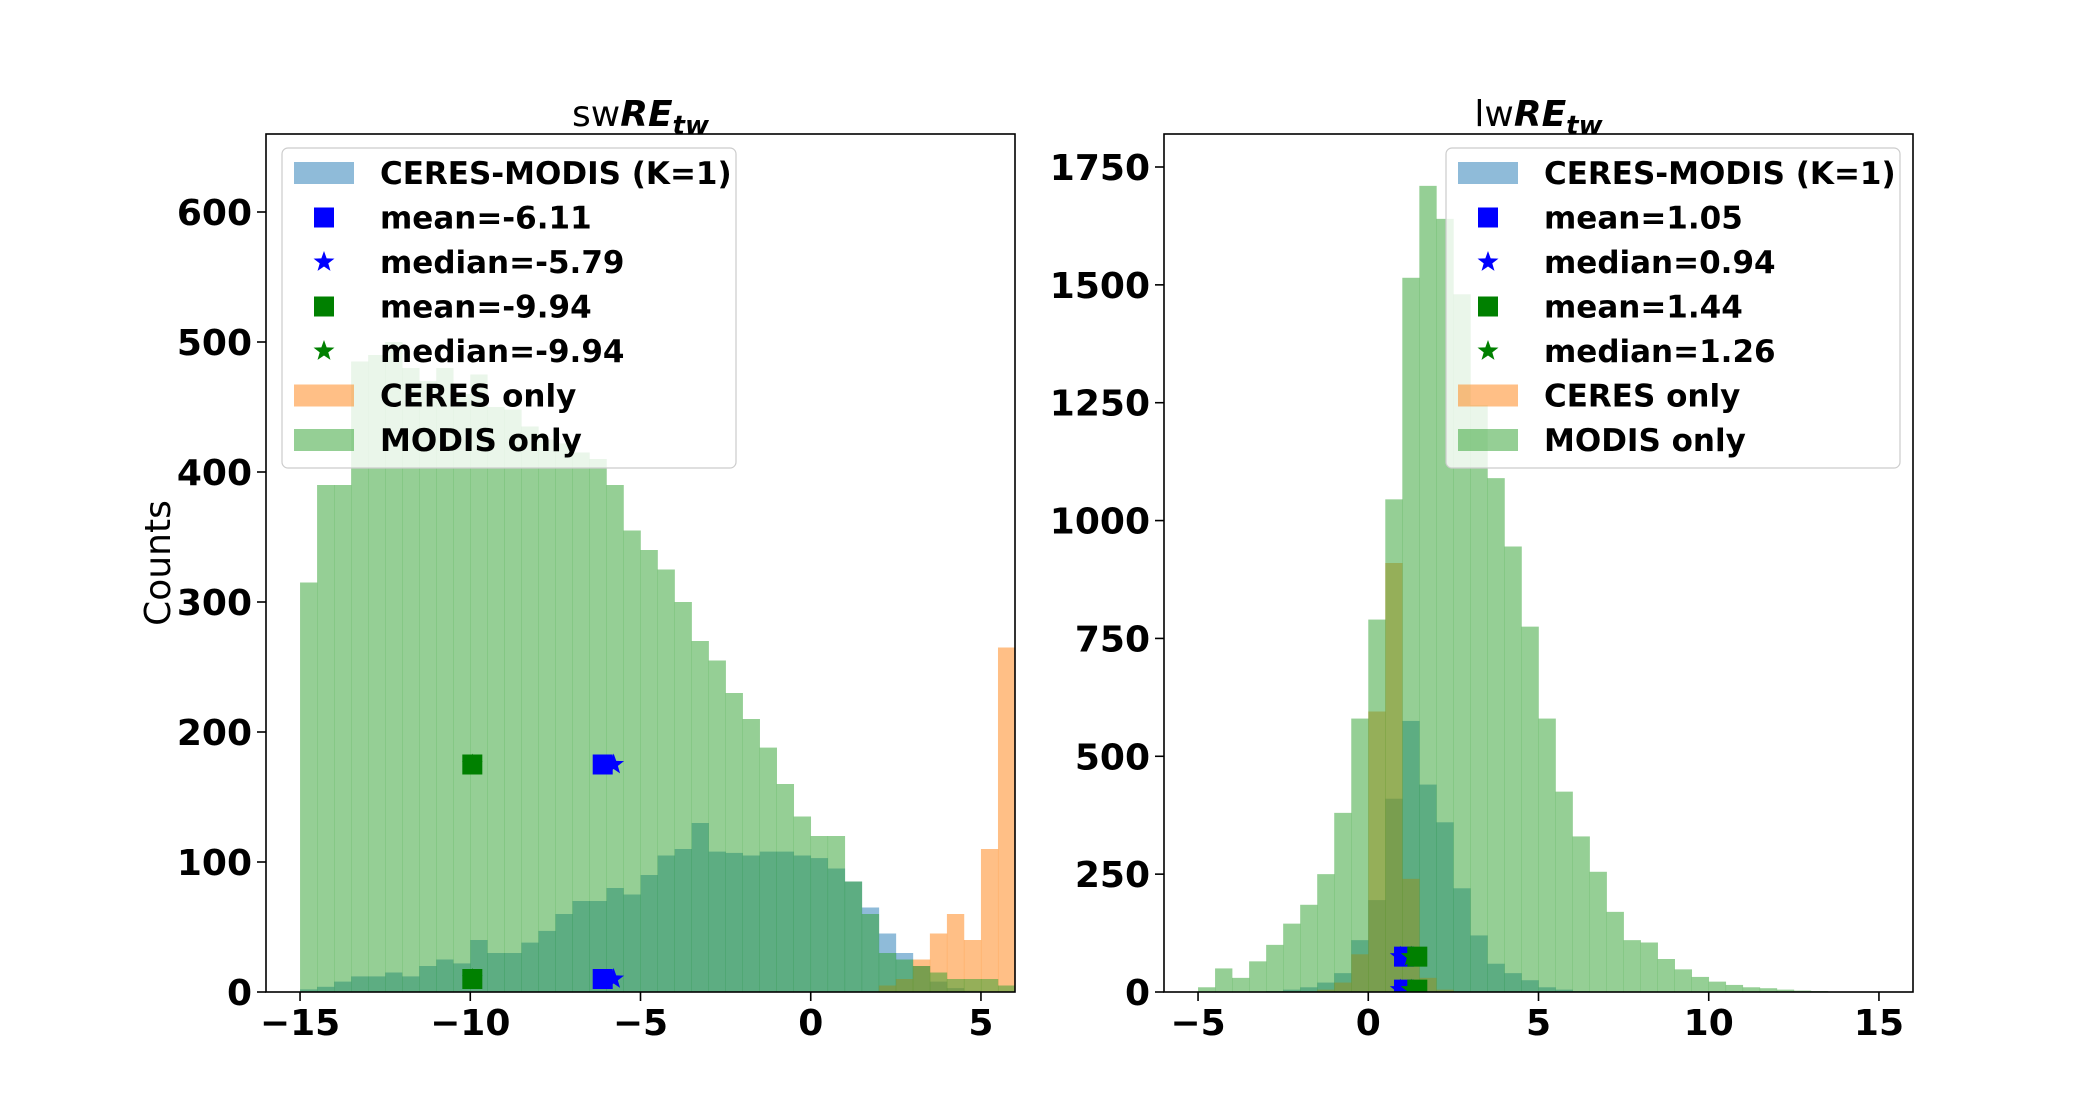 Image resolution: width=2100 pixels, height=1100 pixels. What do you see at coordinates (300, 1023) in the screenshot?
I see `x-tick-label: −15` at bounding box center [300, 1023].